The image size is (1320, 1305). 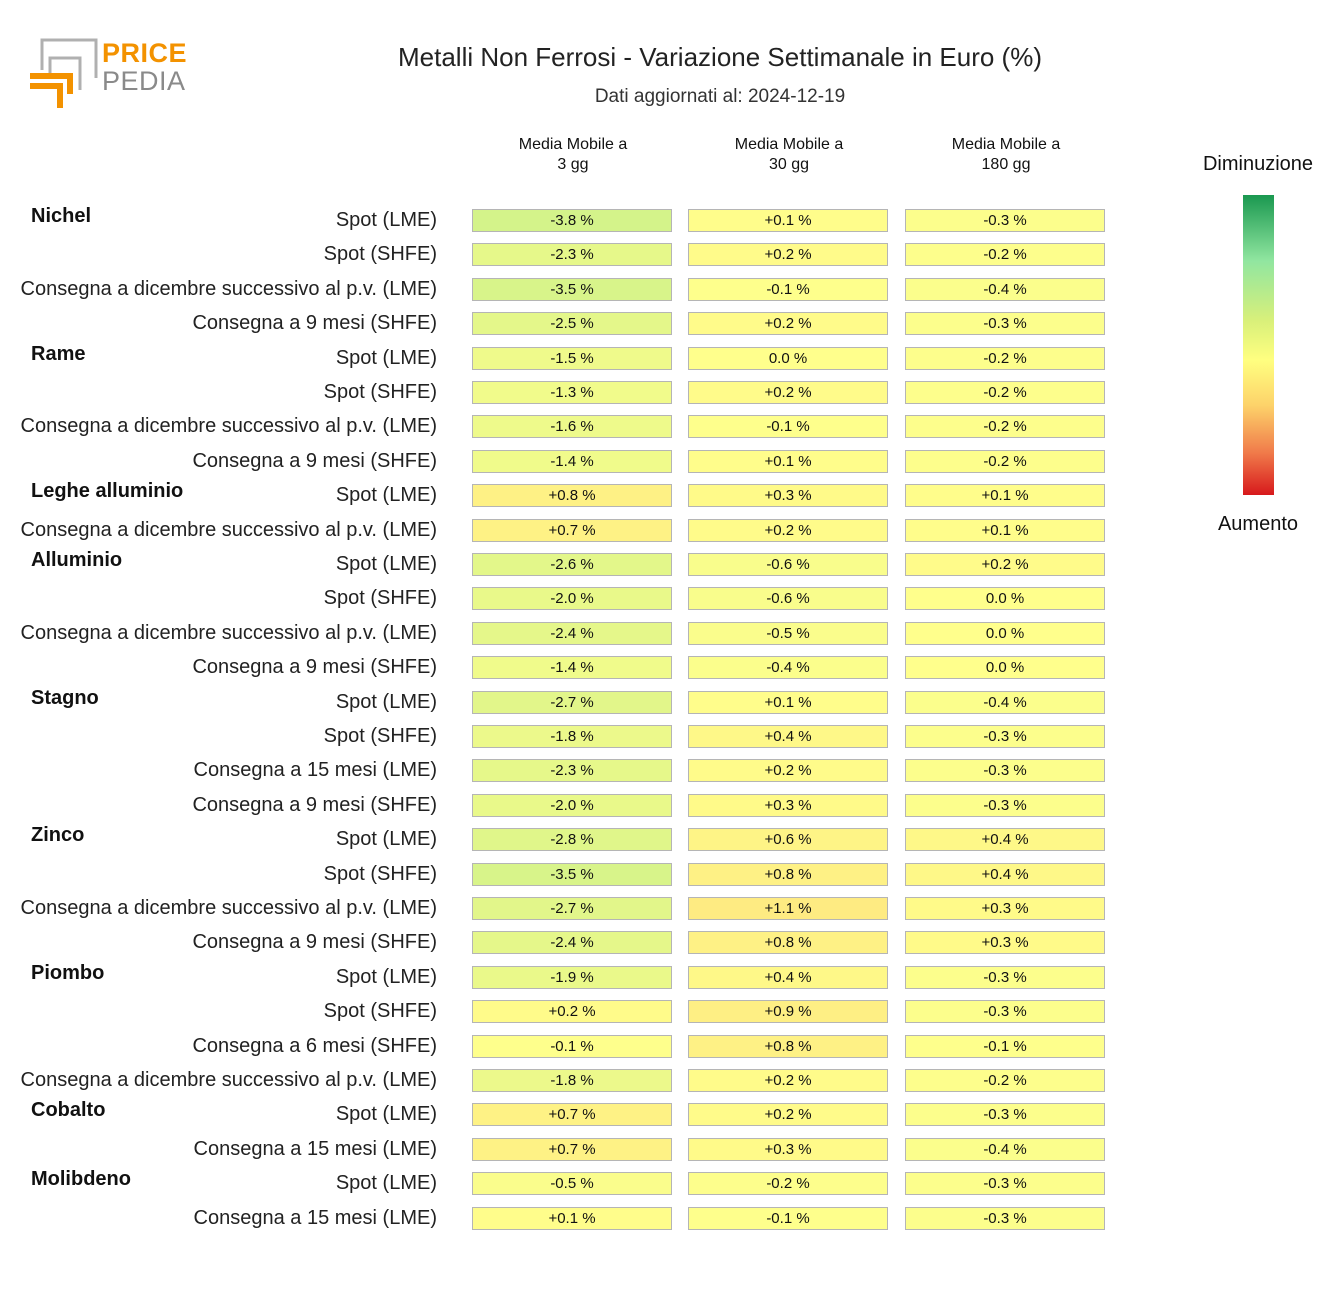 What do you see at coordinates (572, 633) in the screenshot?
I see `heatmap-cell: -2.4 %` at bounding box center [572, 633].